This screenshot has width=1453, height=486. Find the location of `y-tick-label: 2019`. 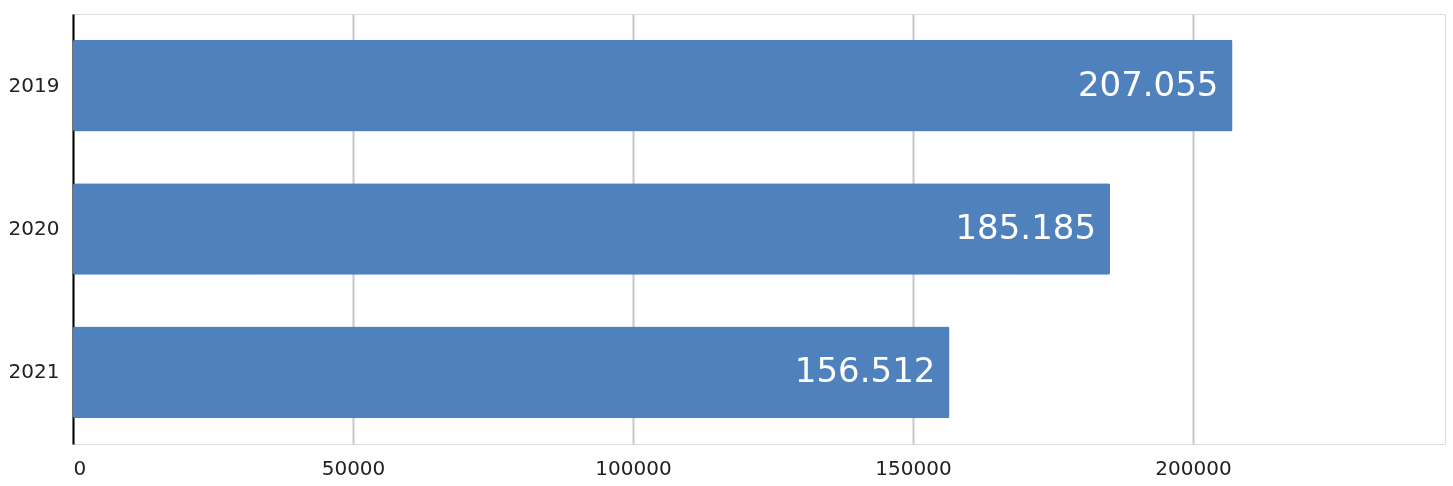

y-tick-label: 2019 is located at coordinates (34, 84).